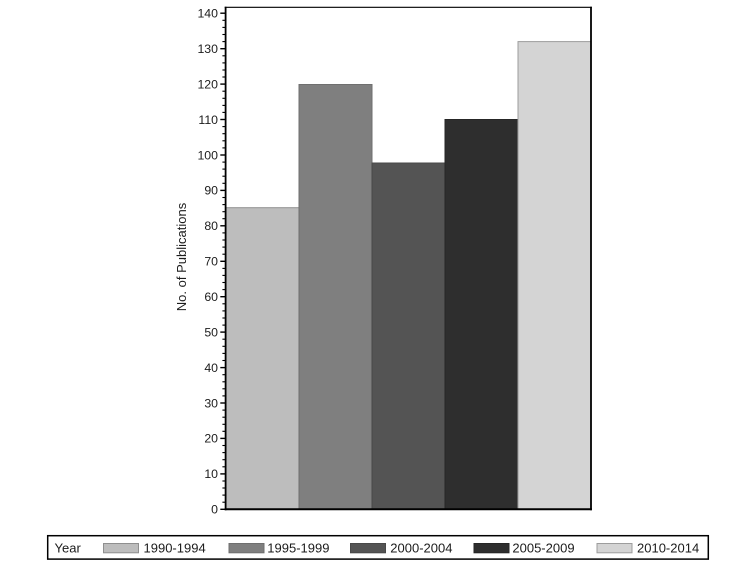 The width and height of the screenshot is (756, 567). I want to click on svg-text: 60, so click(211, 297).